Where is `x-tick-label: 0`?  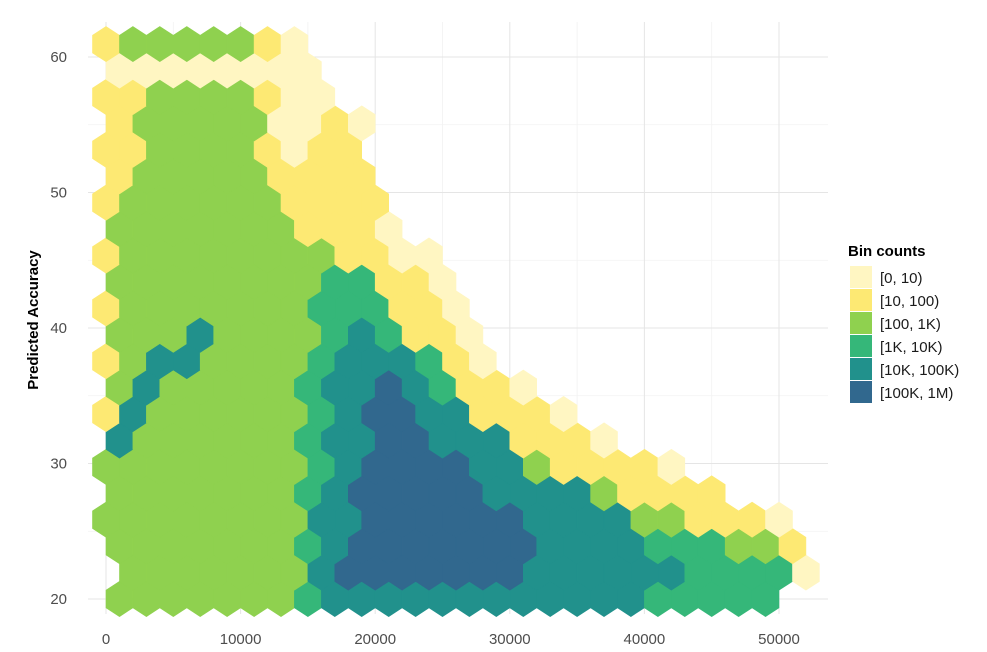
x-tick-label: 0 is located at coordinates (106, 639).